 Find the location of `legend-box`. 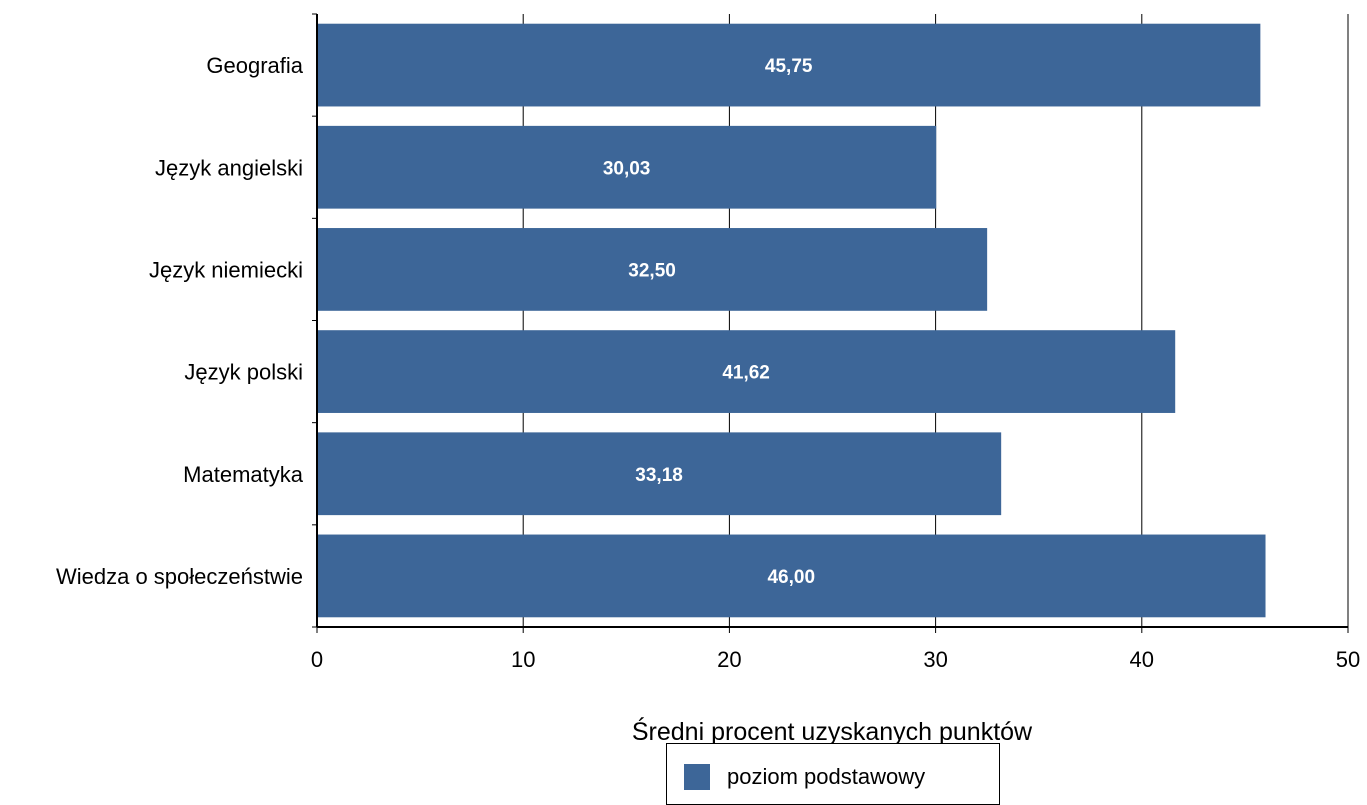

legend-box is located at coordinates (833, 774).